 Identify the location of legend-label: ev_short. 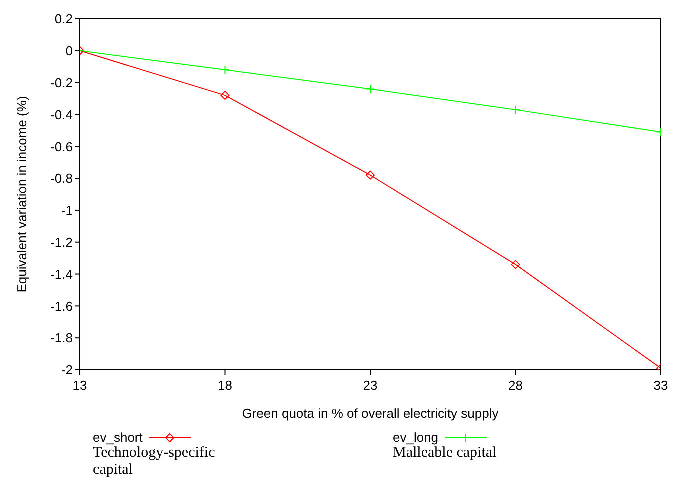
(118, 437).